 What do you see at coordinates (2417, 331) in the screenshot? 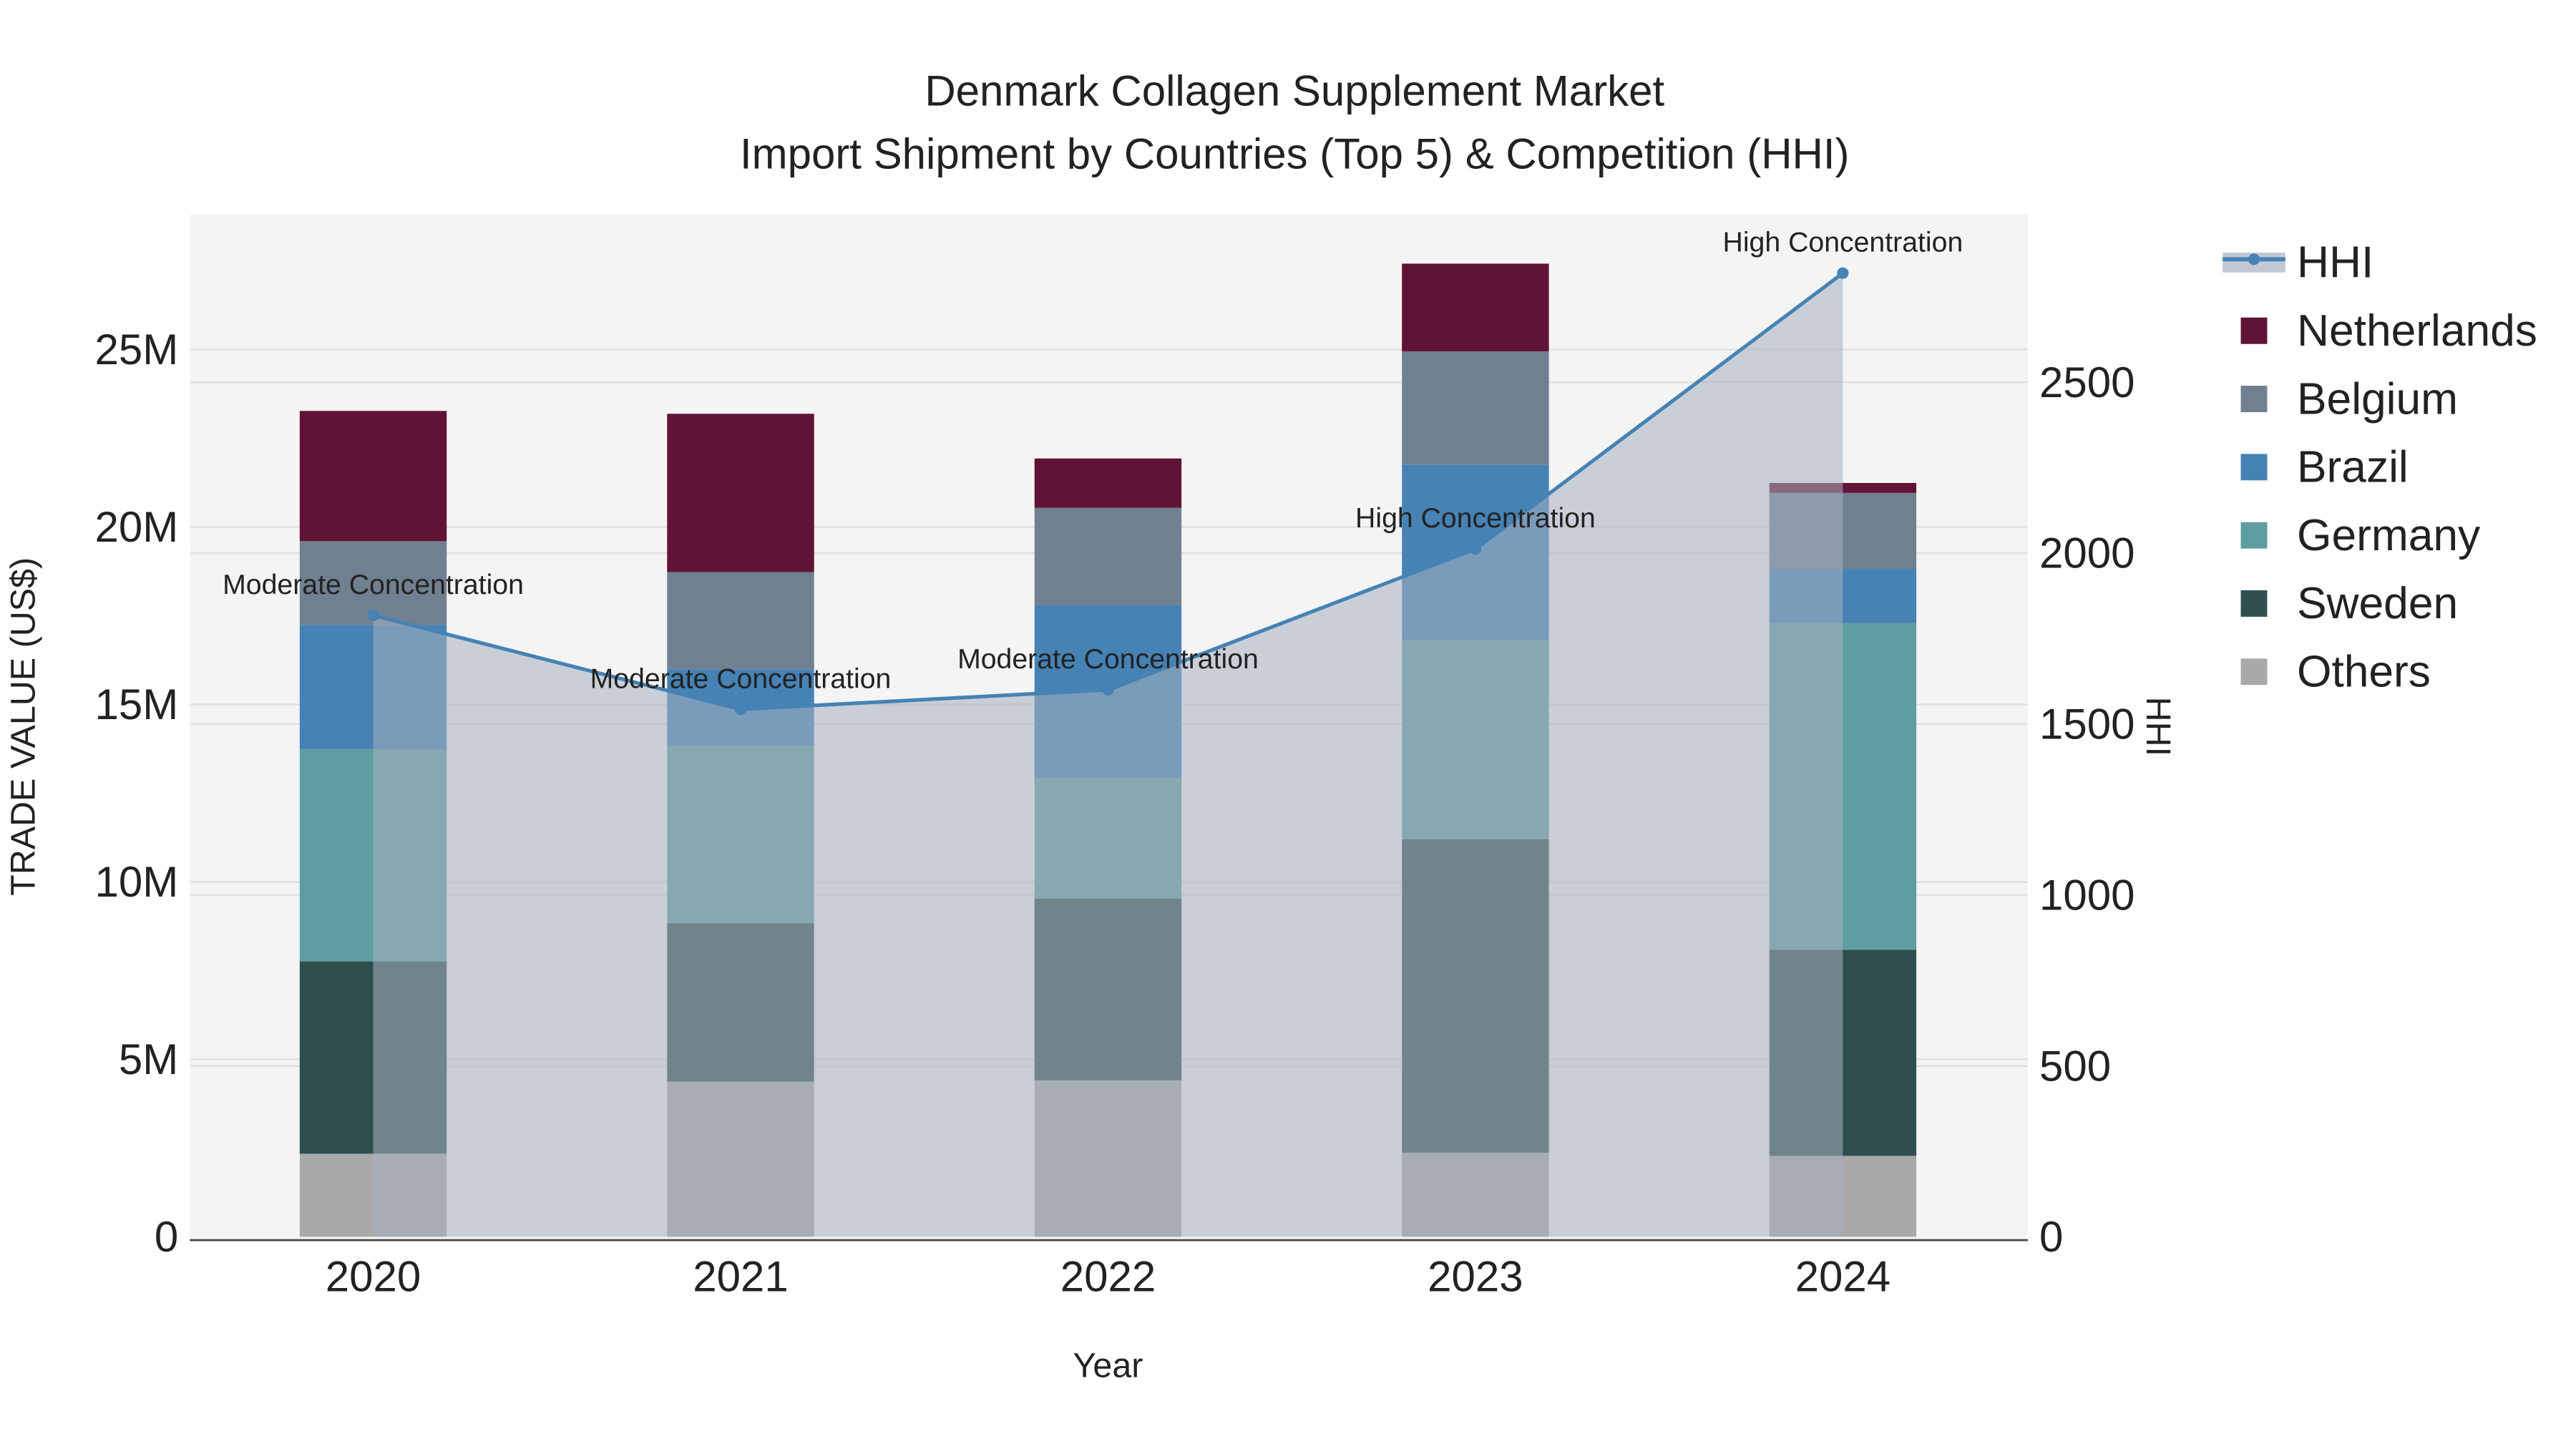
I see `legend-label-netherlands: Netherlands` at bounding box center [2417, 331].